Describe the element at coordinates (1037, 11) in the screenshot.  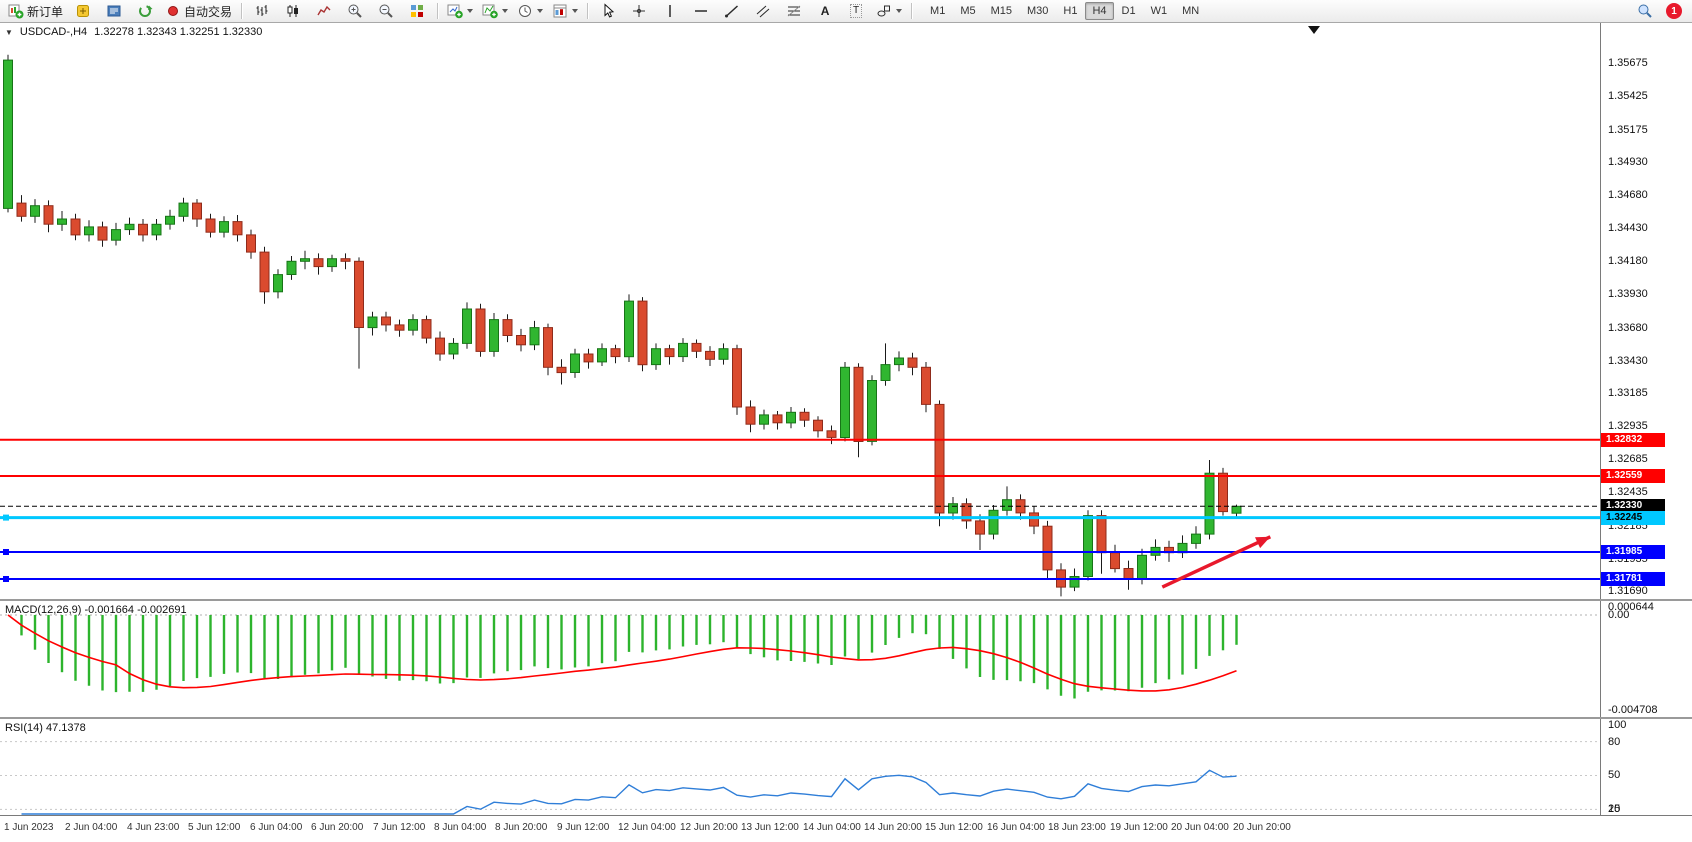
I see `timeframe-M30: M30` at that location.